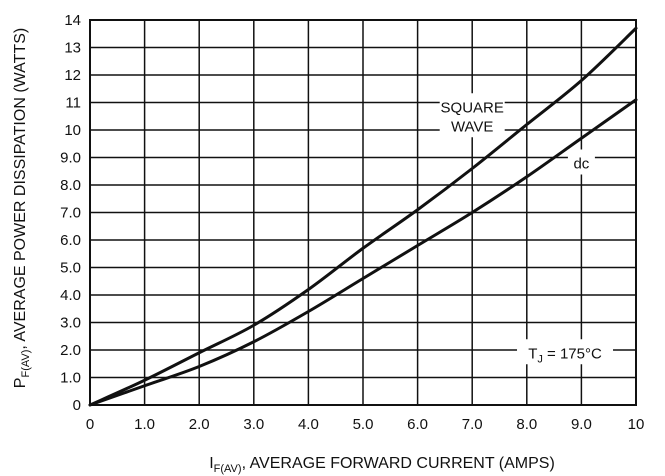 The height and width of the screenshot is (476, 665). What do you see at coordinates (72, 20) in the screenshot?
I see `y-tick-label: 14` at bounding box center [72, 20].